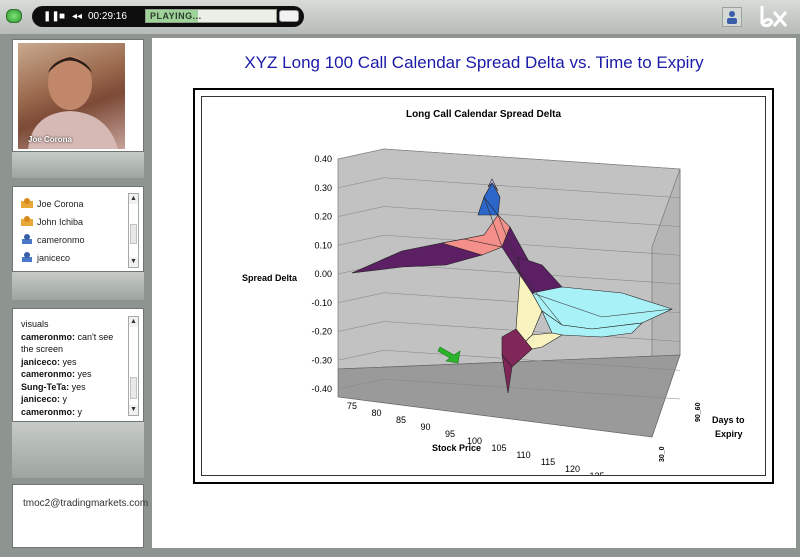 This screenshot has height=557, width=800. Describe the element at coordinates (78, 165) in the screenshot. I see `video-panel-footer` at that location.